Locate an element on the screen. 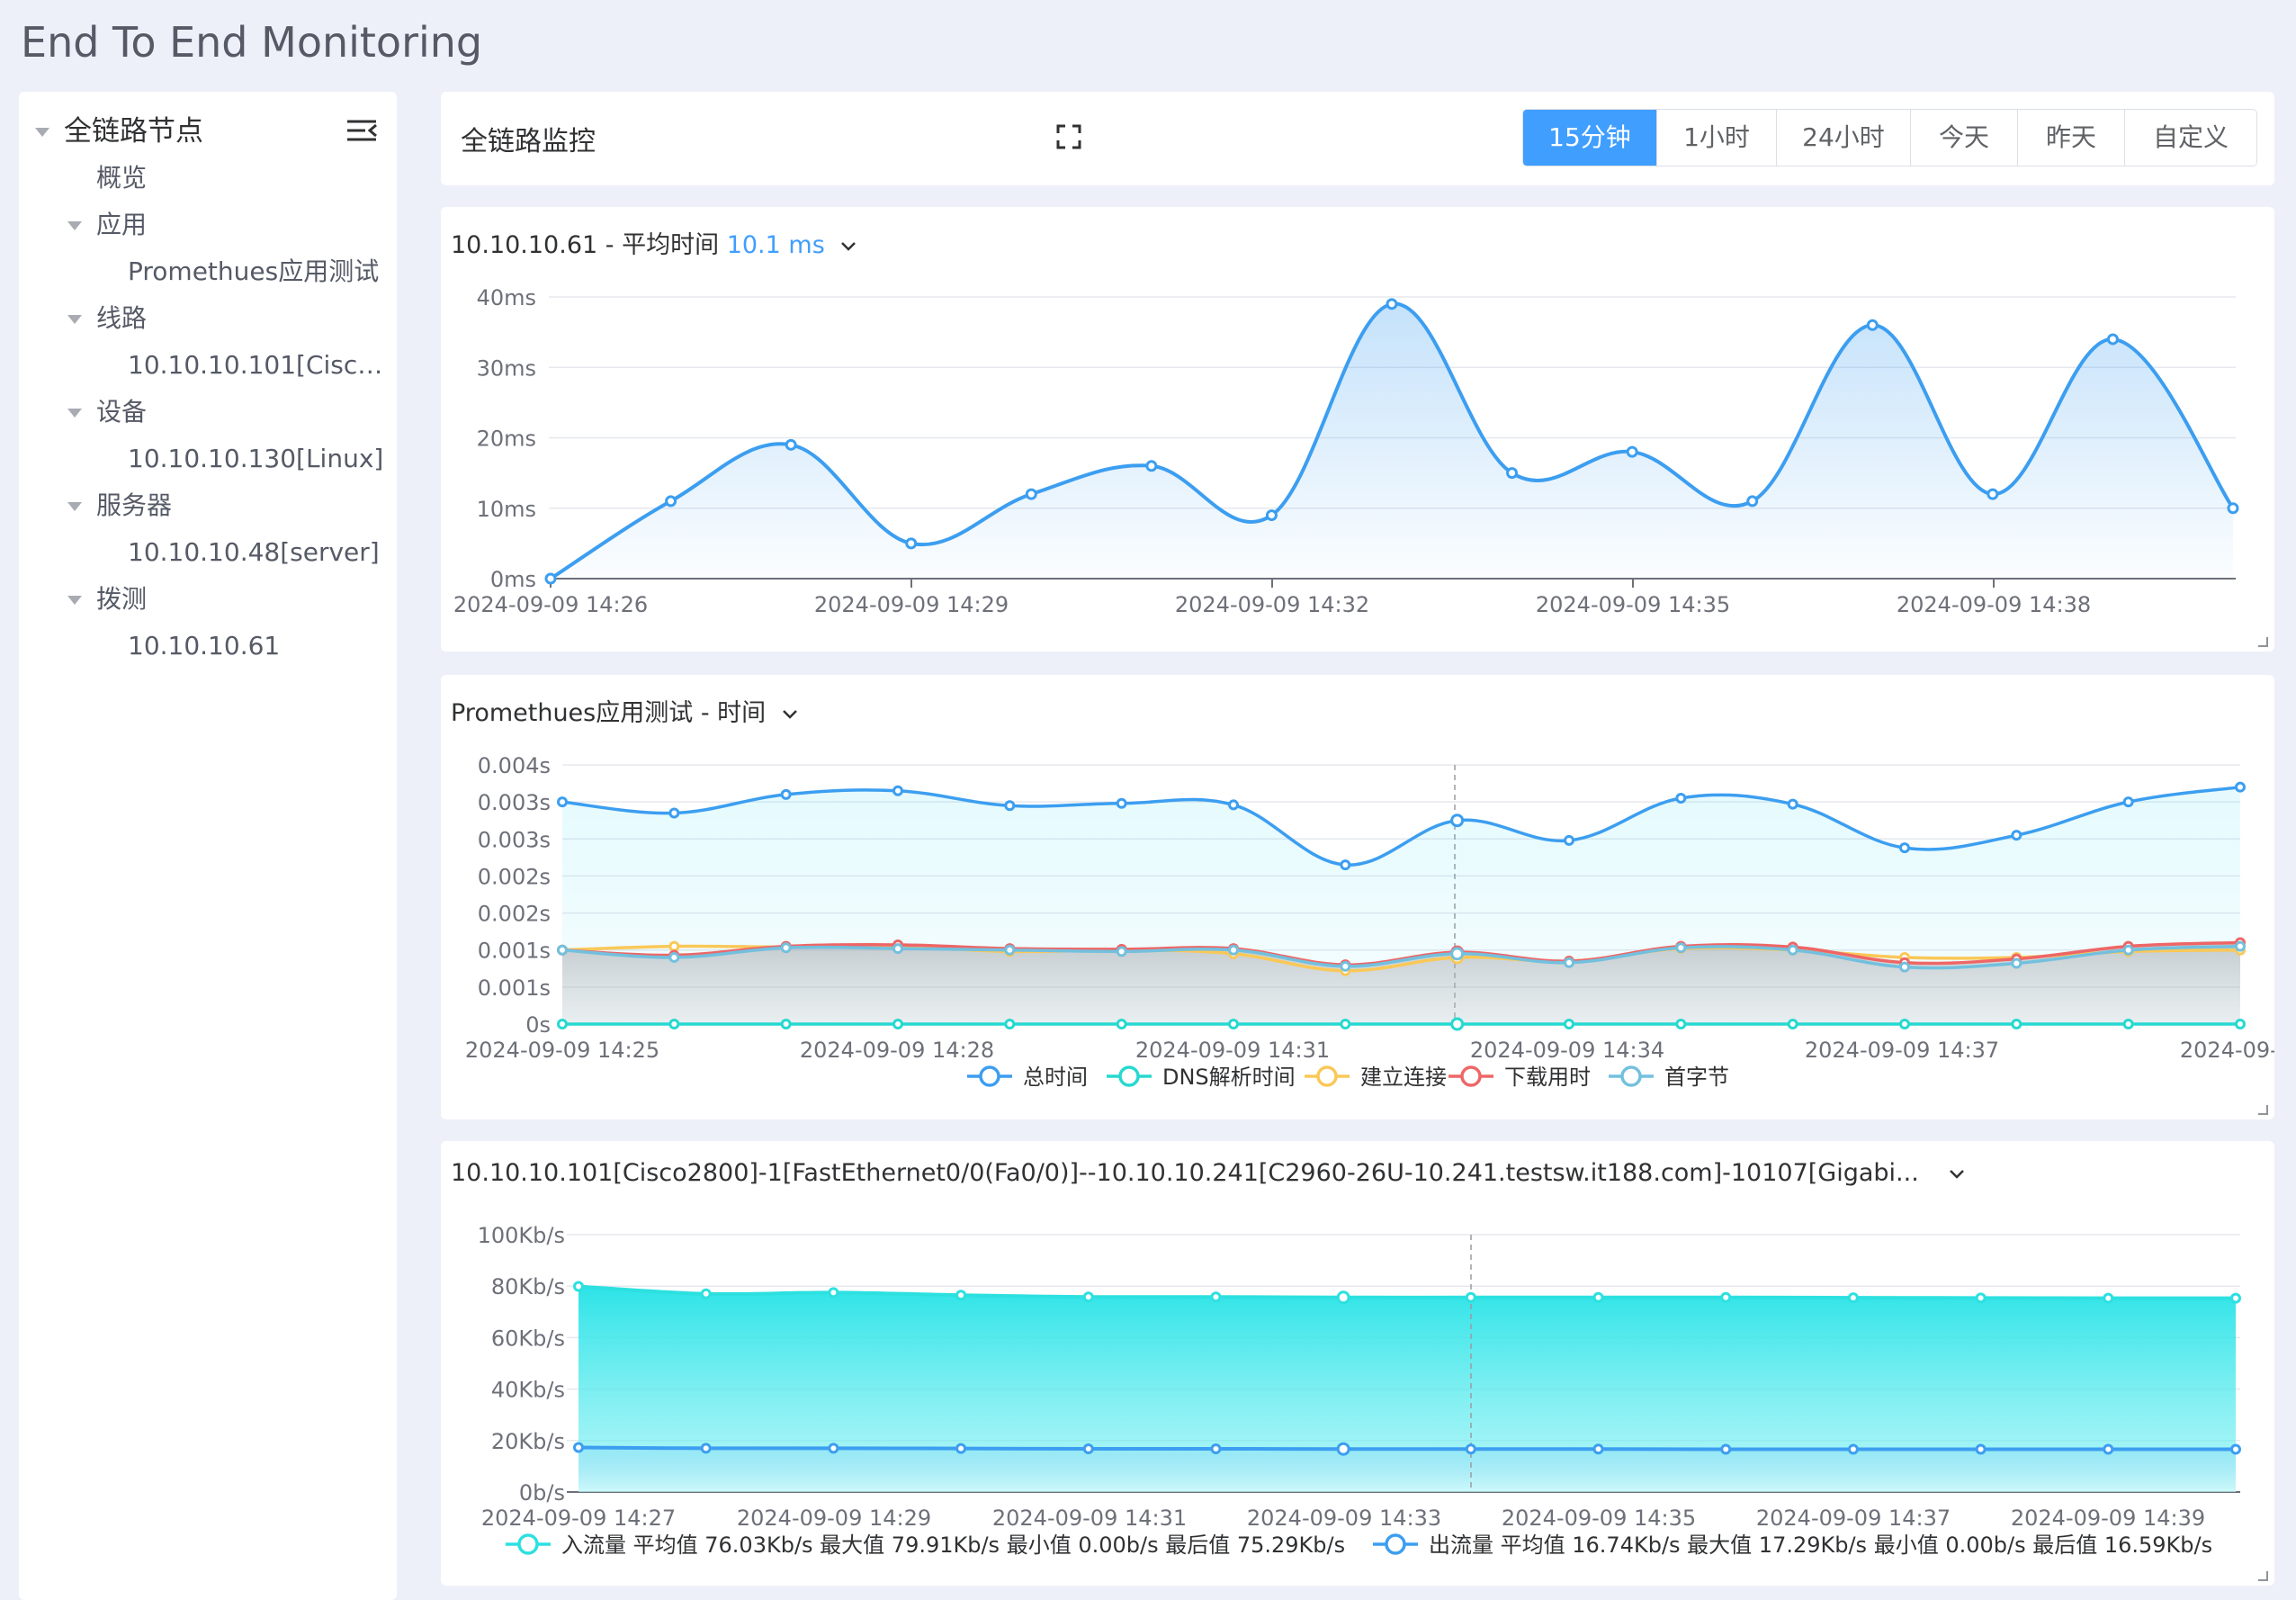 Image resolution: width=2296 pixels, height=1600 pixels. tree-item: 10.10.10.130[Linux] is located at coordinates (256, 458).